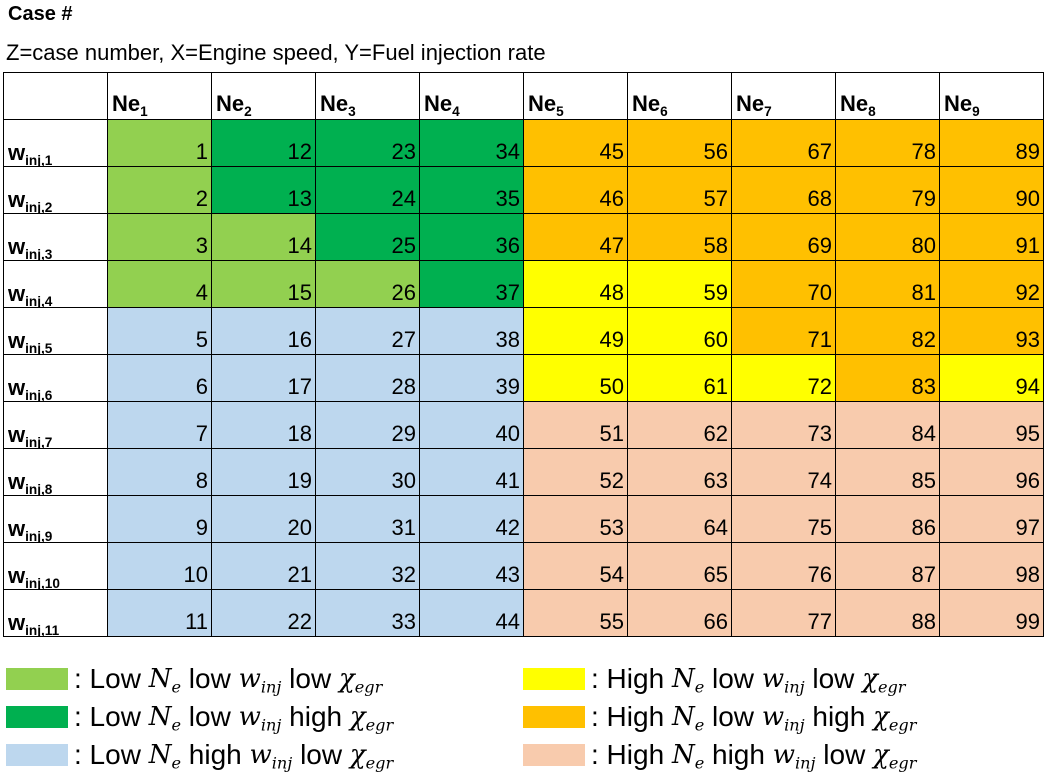  Describe the element at coordinates (679, 378) in the screenshot. I see `case-cell: 61` at that location.